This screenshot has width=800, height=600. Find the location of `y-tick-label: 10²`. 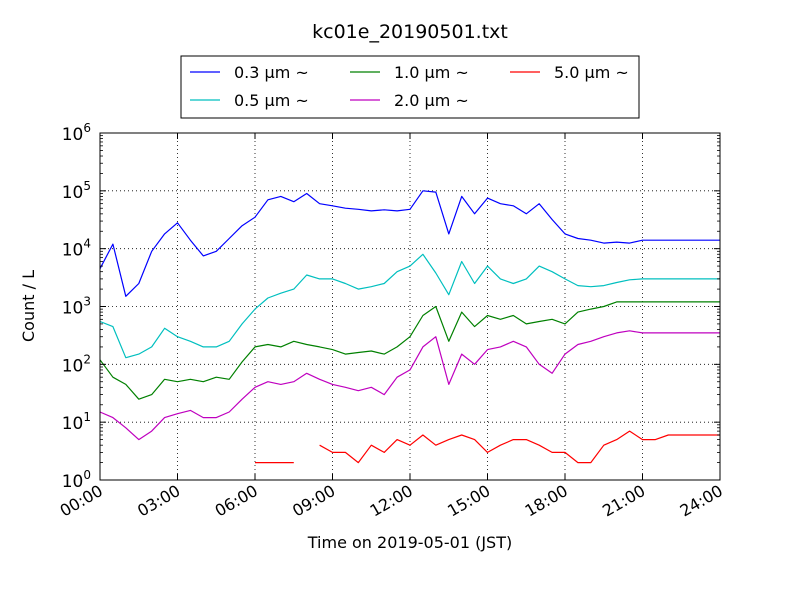

y-tick-label: 10² is located at coordinates (76, 364).